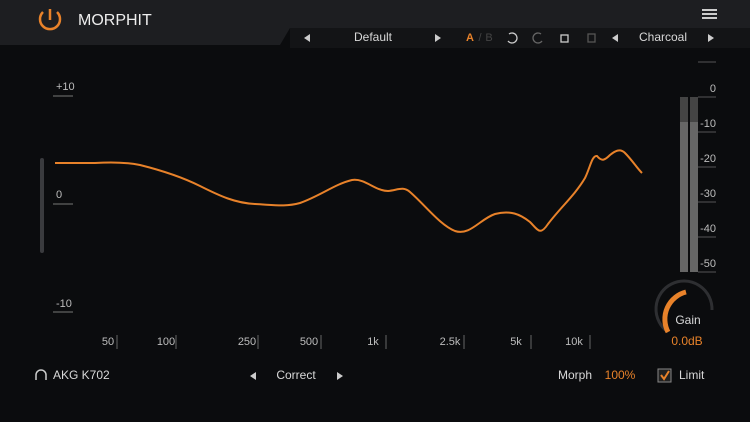  I want to click on x-label: 5k, so click(516, 342).